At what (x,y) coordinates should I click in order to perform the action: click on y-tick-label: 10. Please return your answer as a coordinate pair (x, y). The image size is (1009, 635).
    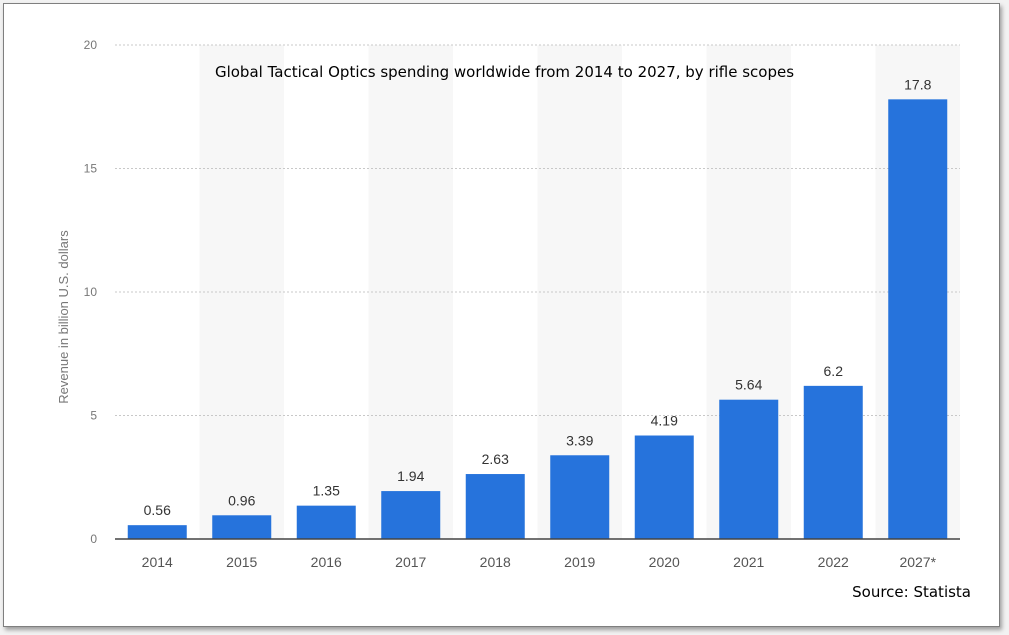
    Looking at the image, I should click on (91, 292).